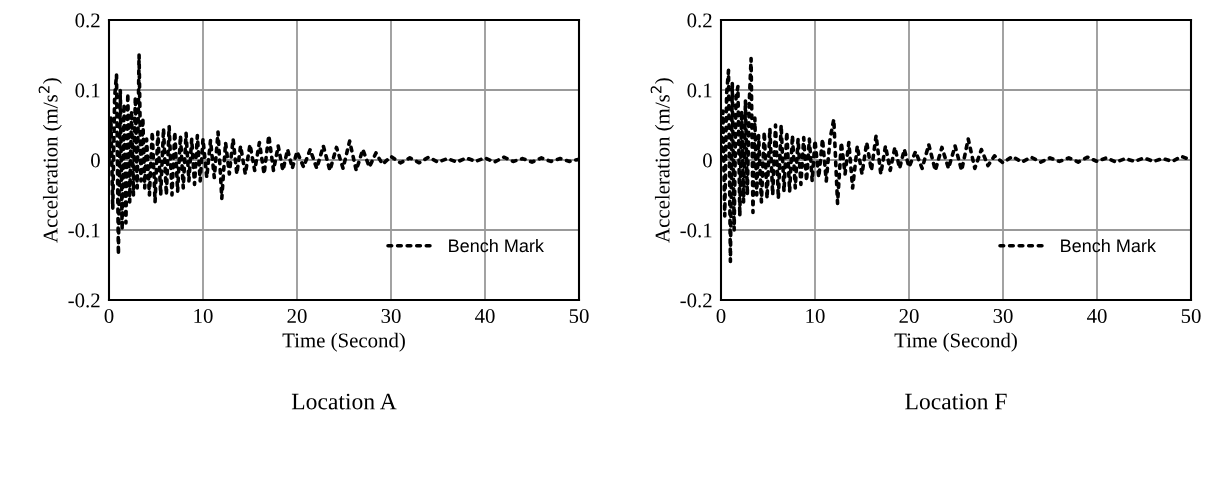 Image resolution: width=1215 pixels, height=479 pixels. What do you see at coordinates (956, 401) in the screenshot?
I see `text: Location F` at bounding box center [956, 401].